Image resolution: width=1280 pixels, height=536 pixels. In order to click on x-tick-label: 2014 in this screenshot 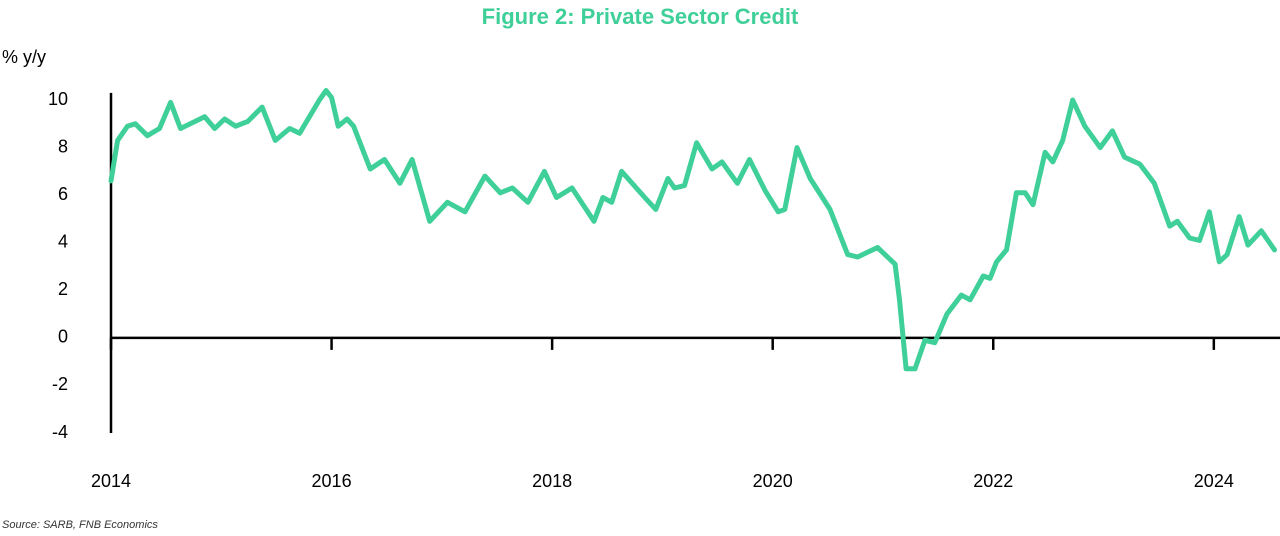, I will do `click(111, 481)`.